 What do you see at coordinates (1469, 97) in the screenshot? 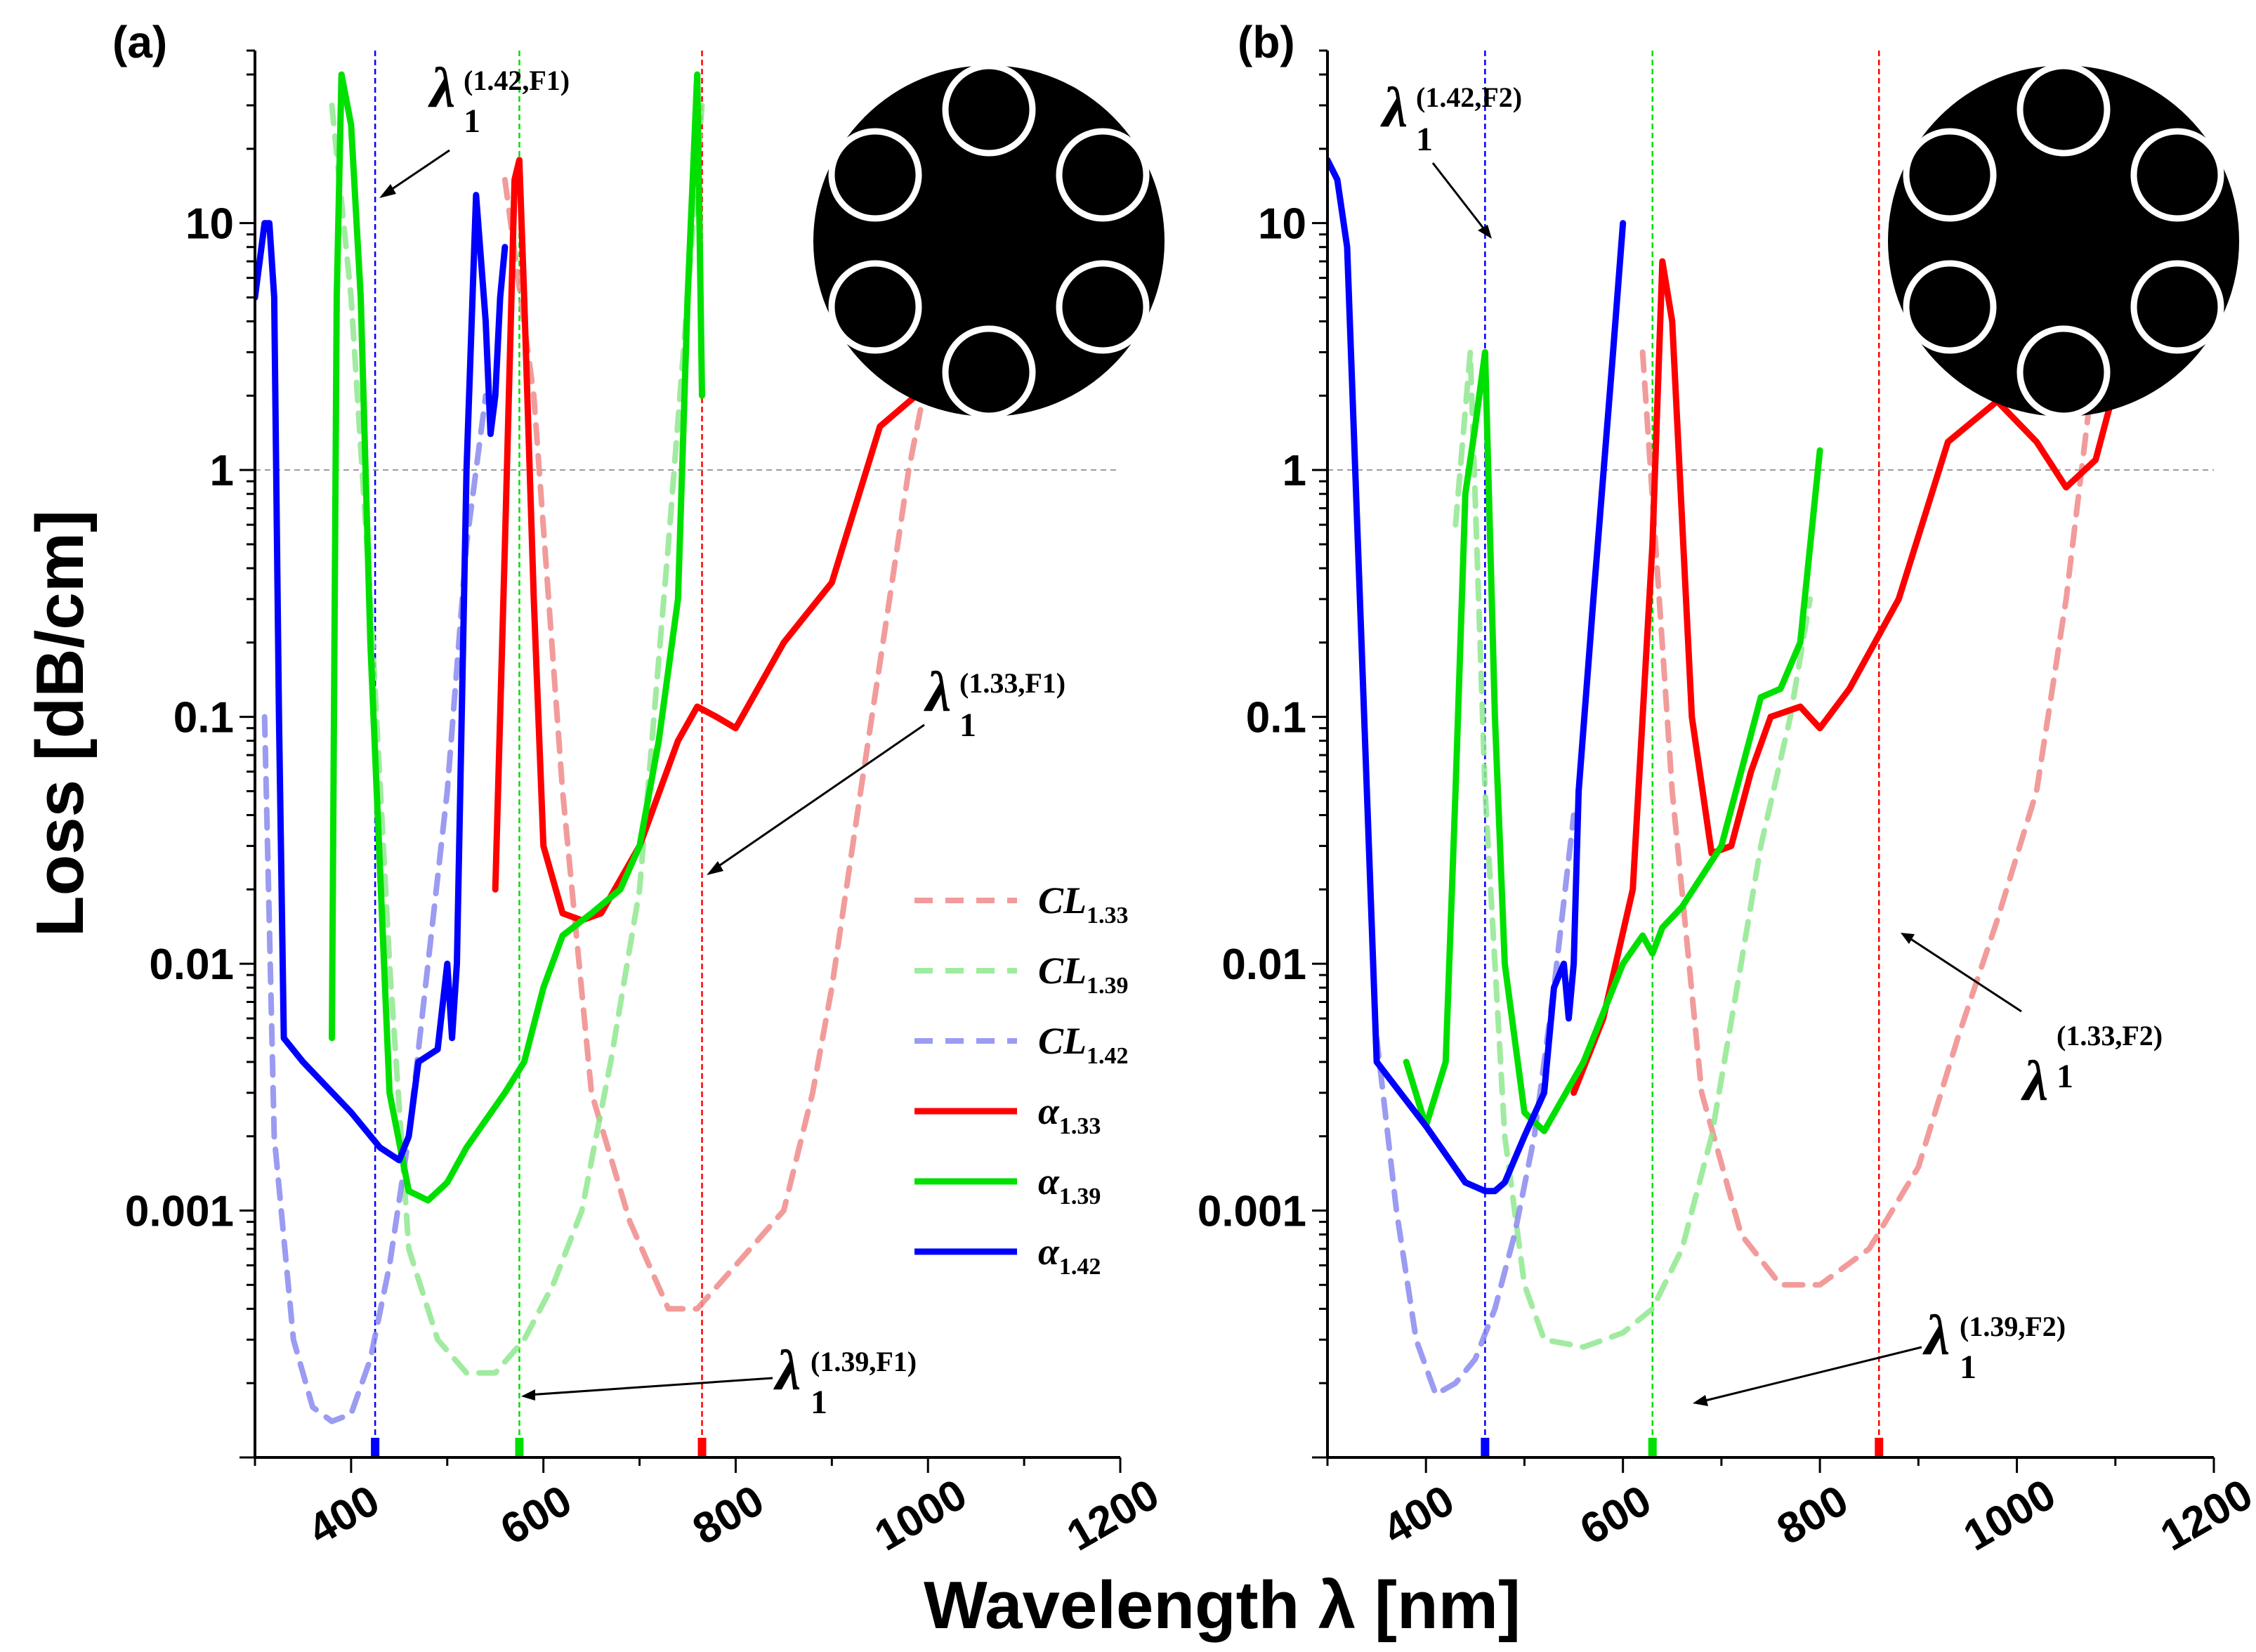
I see `svg-text: (1.42,F2)` at bounding box center [1469, 97].